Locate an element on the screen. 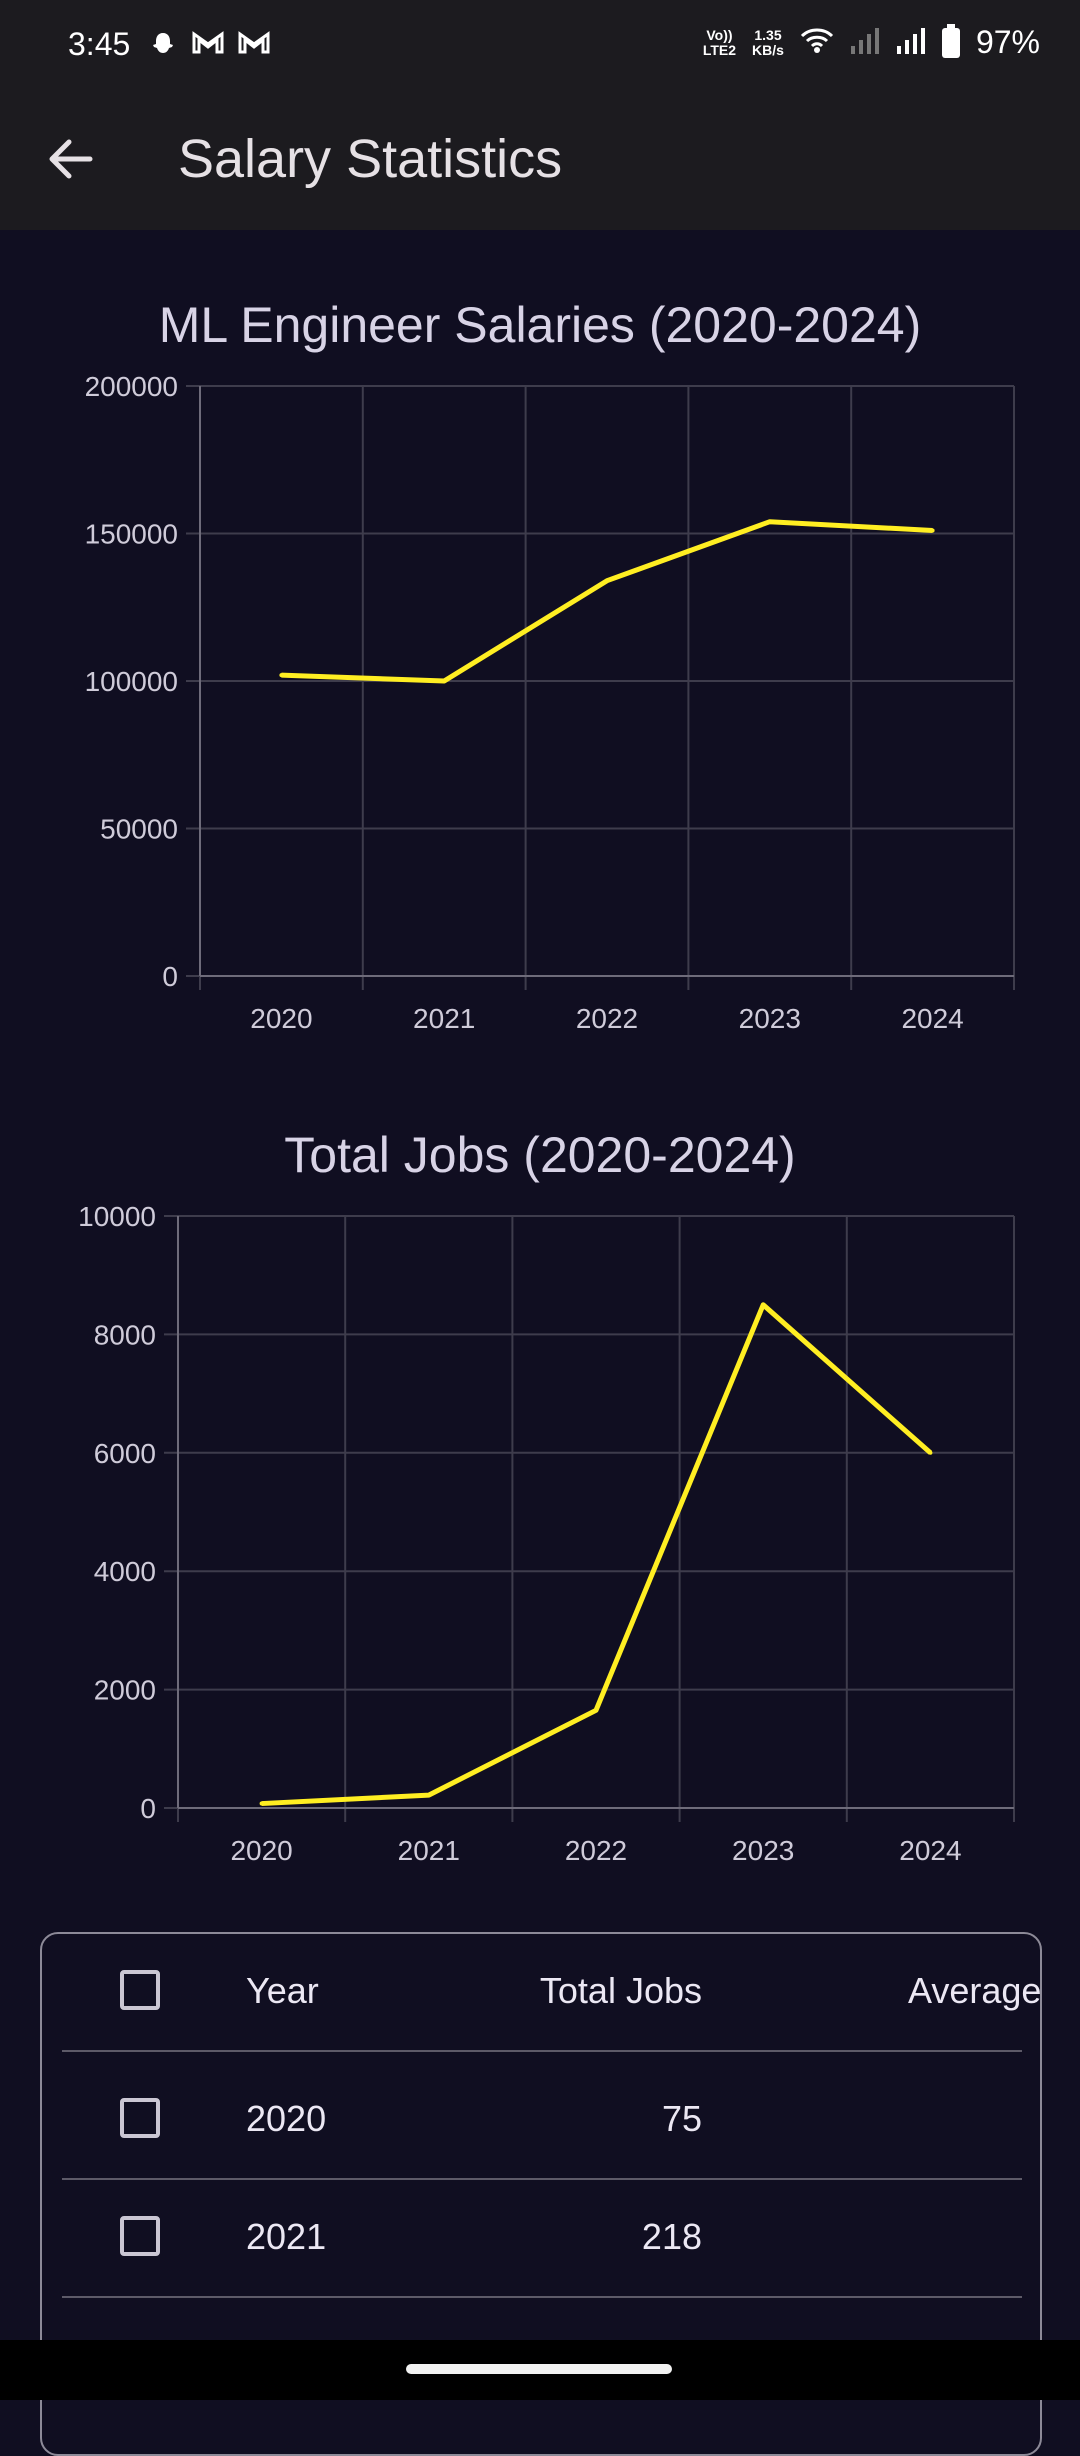 The image size is (1080, 2456). snapchat-icon is located at coordinates (163, 48).